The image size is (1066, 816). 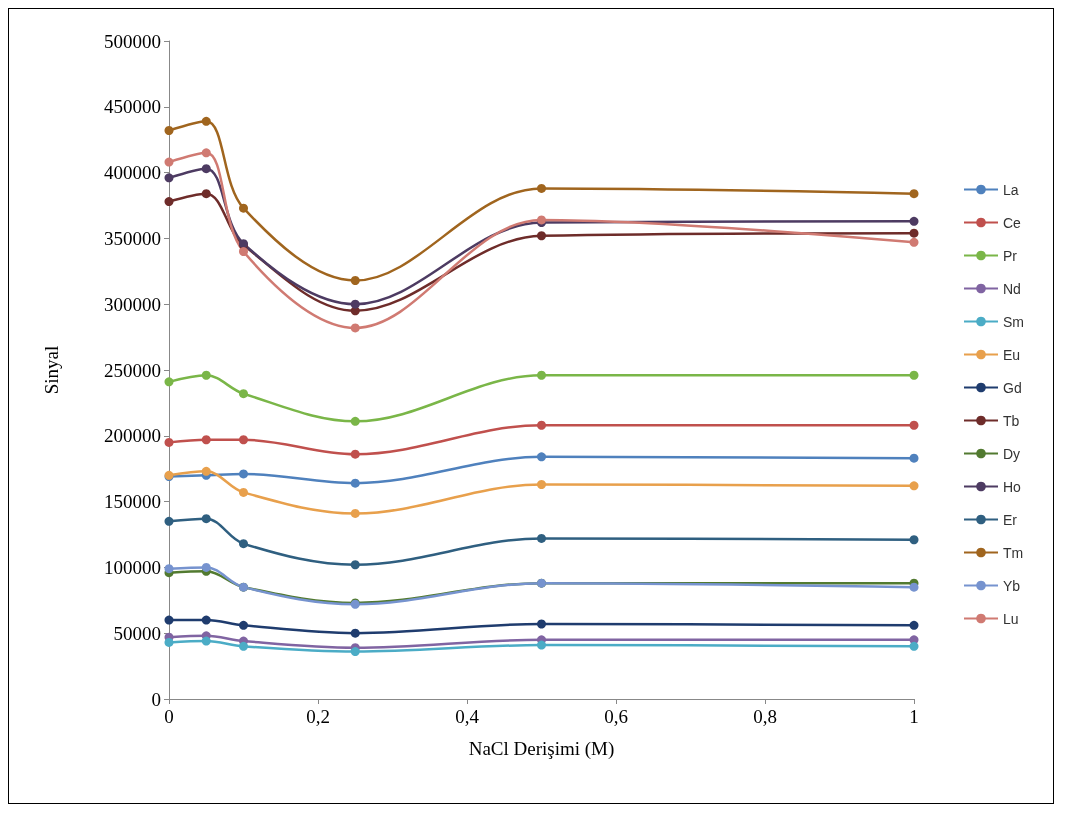 I want to click on y-tick-label: 400000, so click(x=132, y=173).